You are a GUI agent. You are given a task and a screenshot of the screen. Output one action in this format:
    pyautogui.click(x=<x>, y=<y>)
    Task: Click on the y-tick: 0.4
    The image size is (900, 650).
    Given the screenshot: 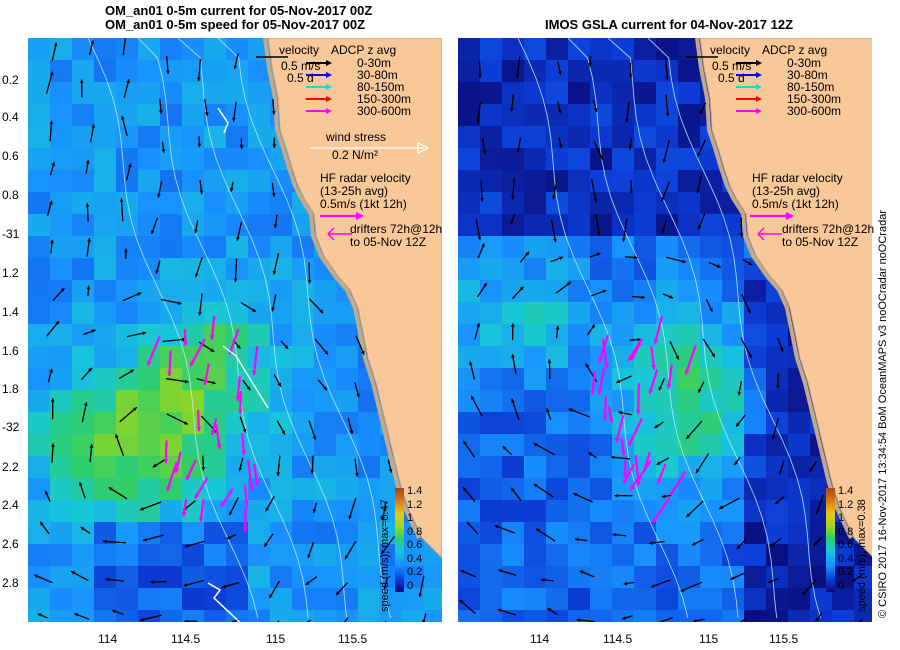 What is the action you would take?
    pyautogui.click(x=10, y=117)
    